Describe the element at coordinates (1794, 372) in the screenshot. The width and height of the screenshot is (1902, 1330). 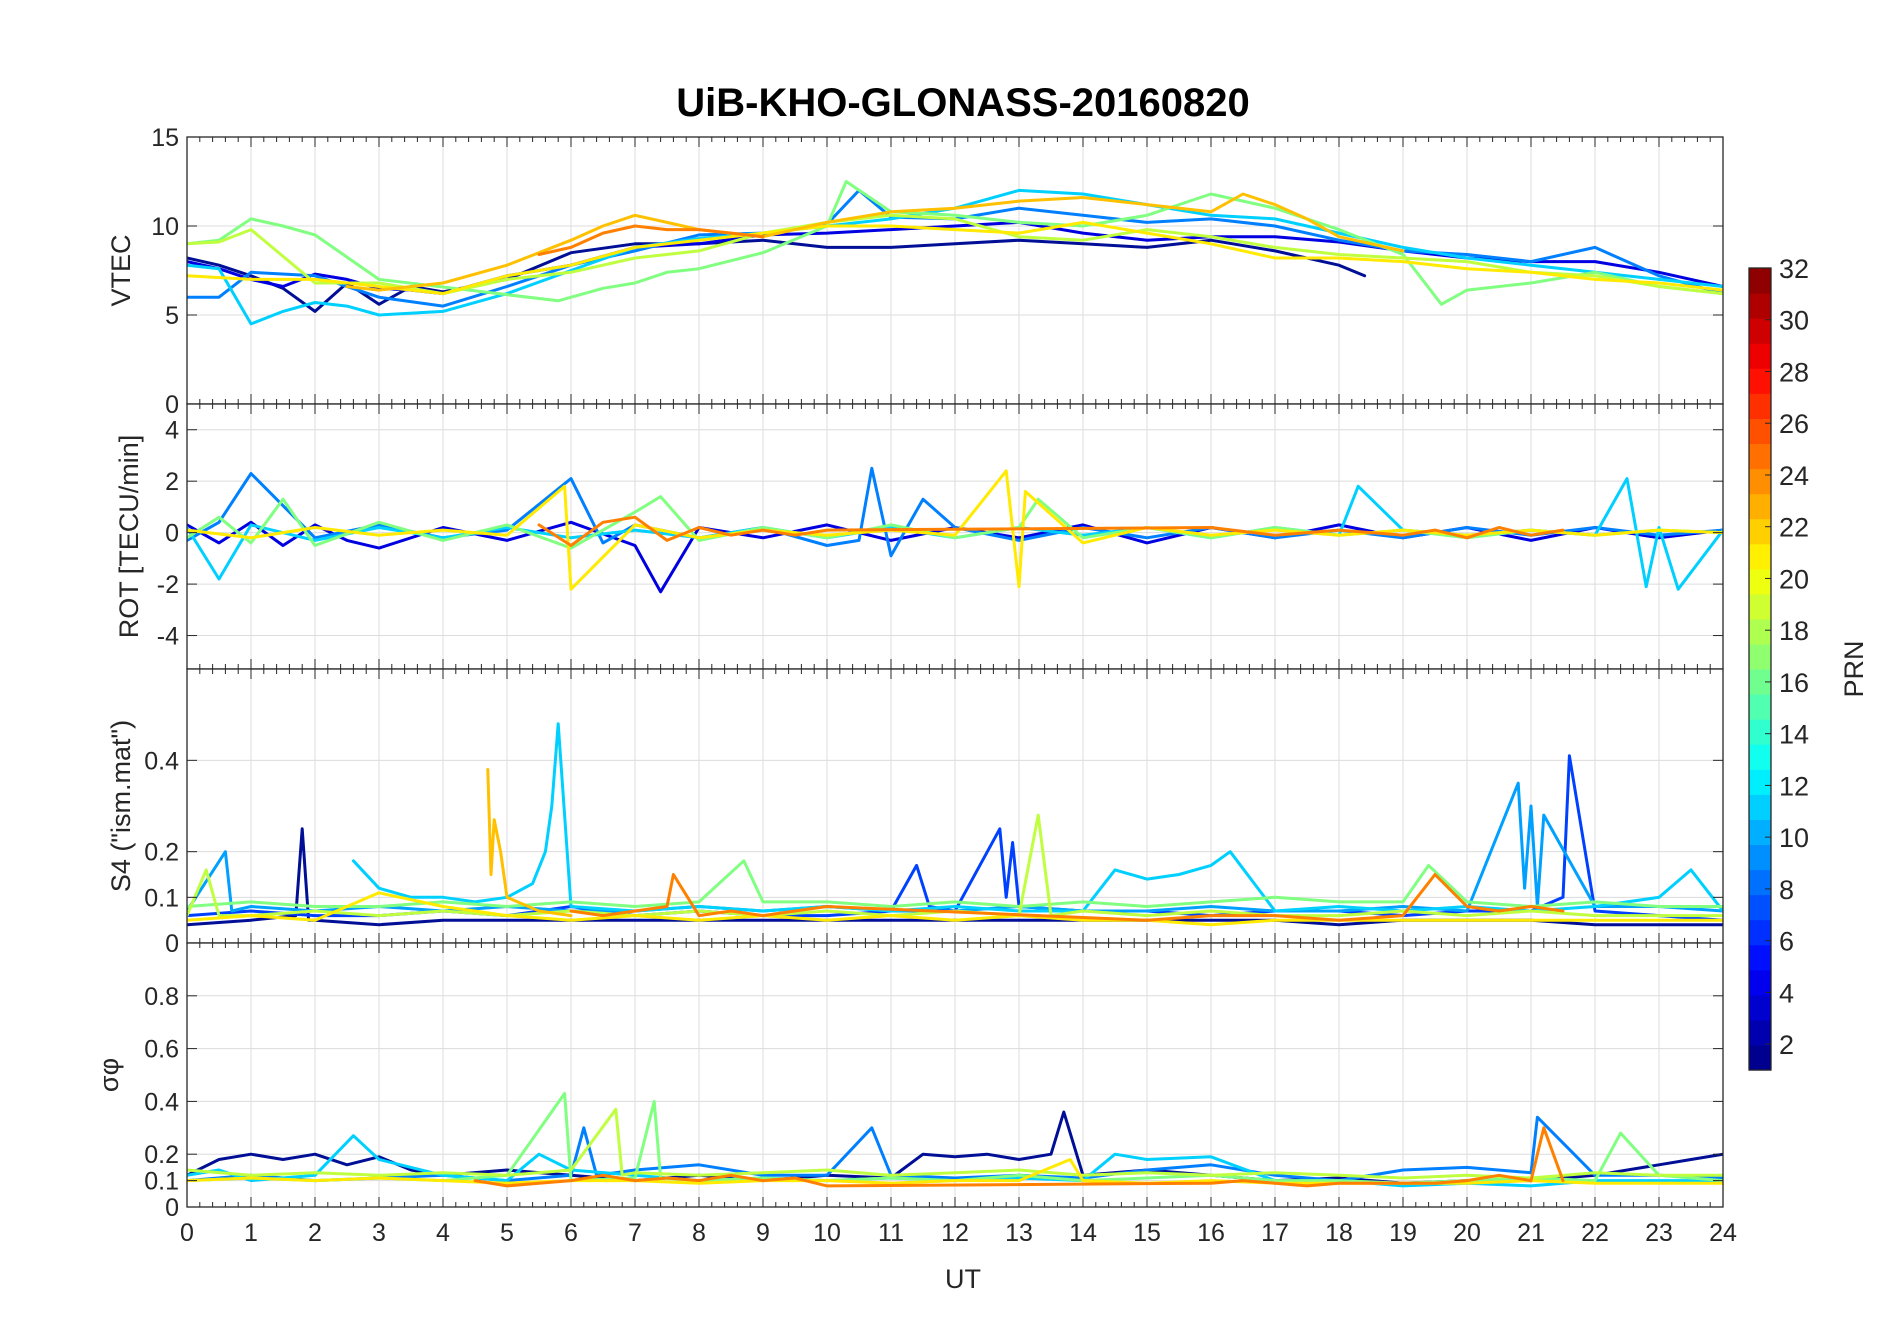
I see `colorbar-tick-label: 28` at that location.